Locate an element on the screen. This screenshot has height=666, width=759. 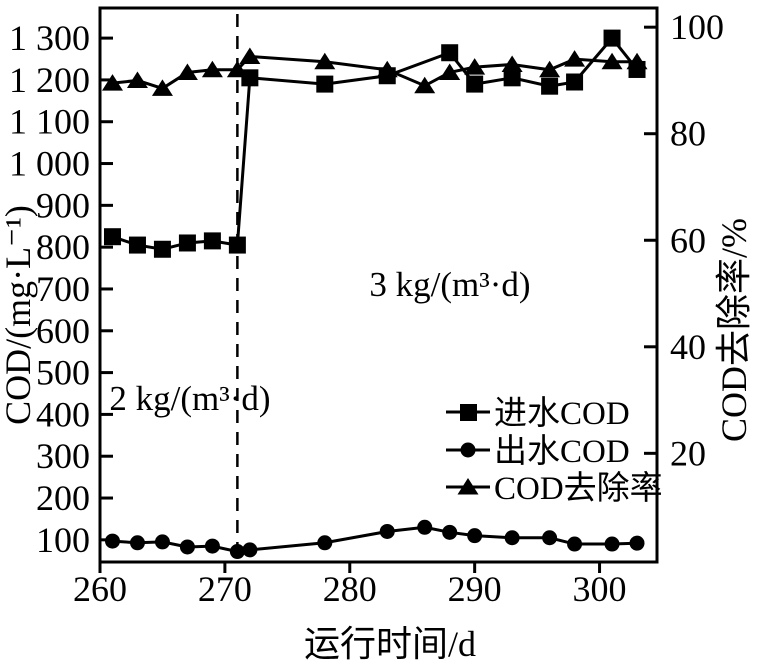
legend: 进水COD 出水COD COD去除率 is located at coordinates (554, 451).